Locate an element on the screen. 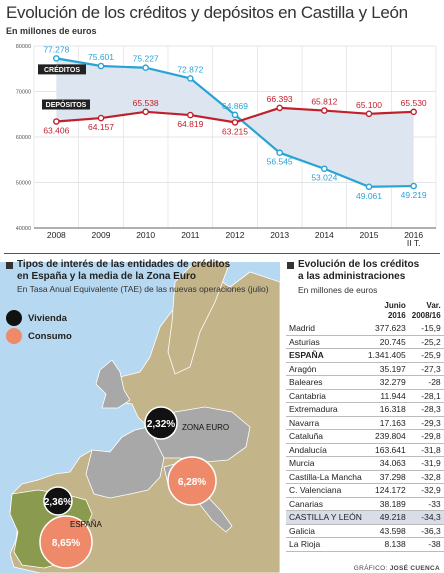 The height and width of the screenshot is (573, 444). map-scandinavia is located at coordinates (199, 318).